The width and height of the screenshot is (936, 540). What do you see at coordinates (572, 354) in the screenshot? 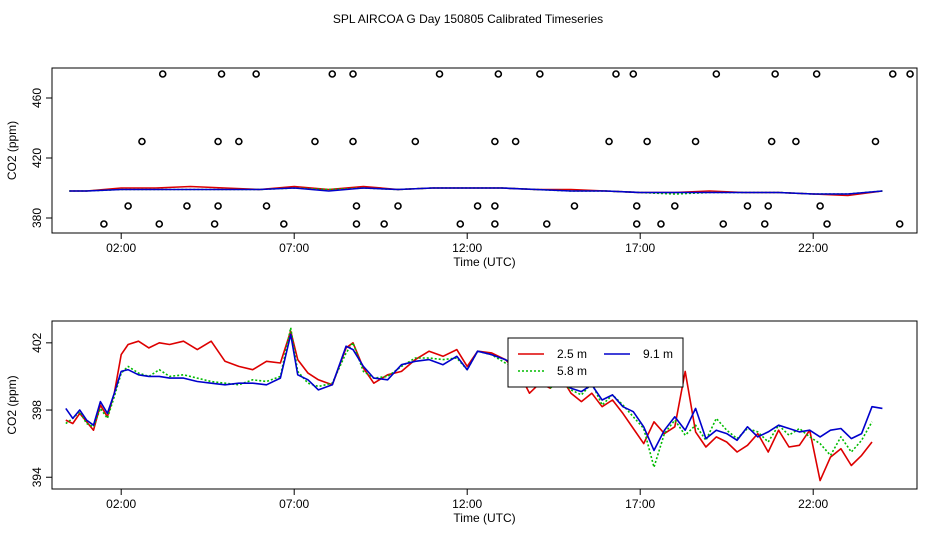
I see `legend-label: 2.5 m` at bounding box center [572, 354].